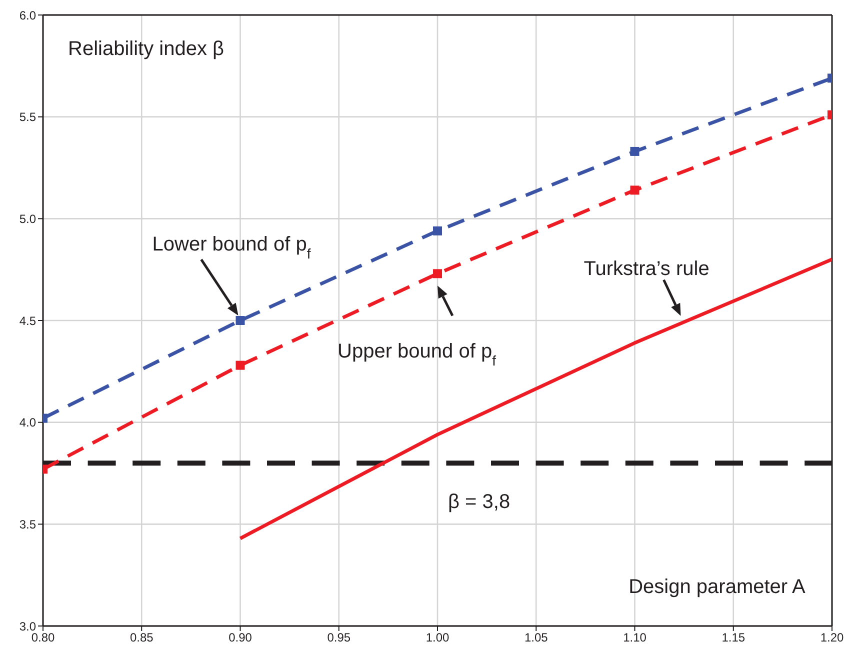 The image size is (852, 656). Describe the element at coordinates (417, 354) in the screenshot. I see `series-label: Upper bound of p$_{f}$` at that location.